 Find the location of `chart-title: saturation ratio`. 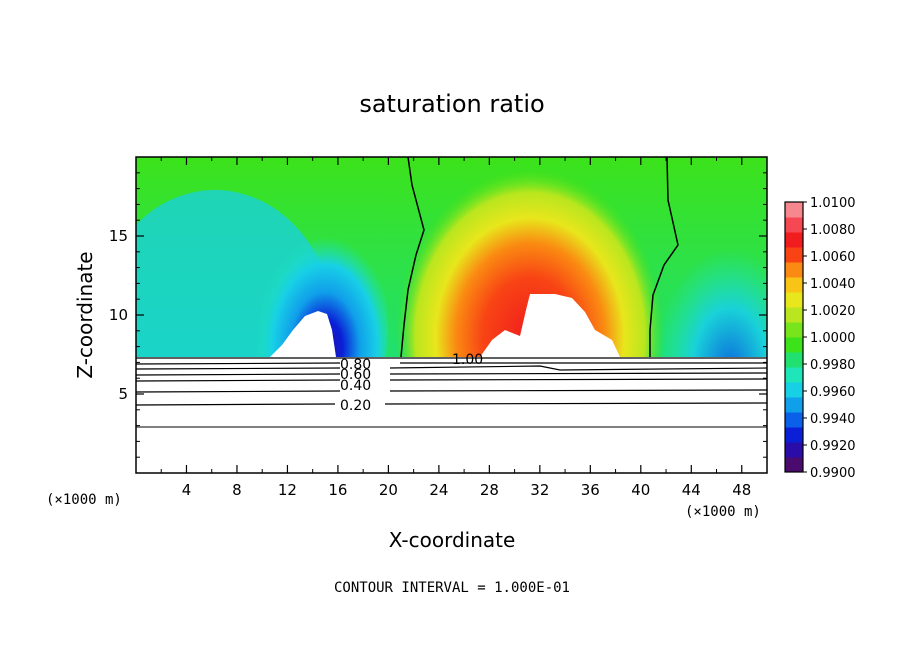

chart-title: saturation ratio is located at coordinates (451, 104).